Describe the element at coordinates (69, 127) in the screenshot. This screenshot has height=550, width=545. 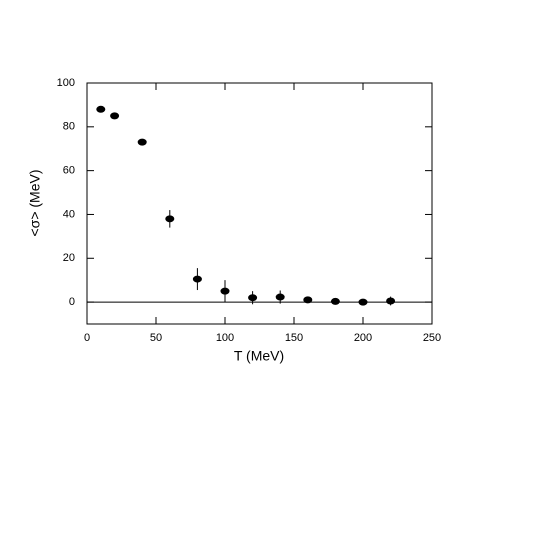
I see `y-tick-label: 80` at that location.